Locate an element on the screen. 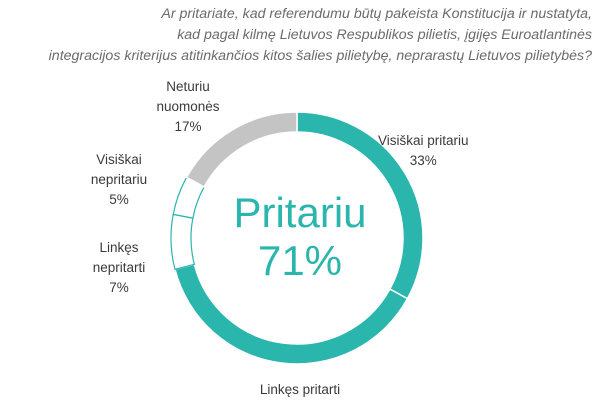 This screenshot has height=408, width=600. center-value: 71% is located at coordinates (300, 260).